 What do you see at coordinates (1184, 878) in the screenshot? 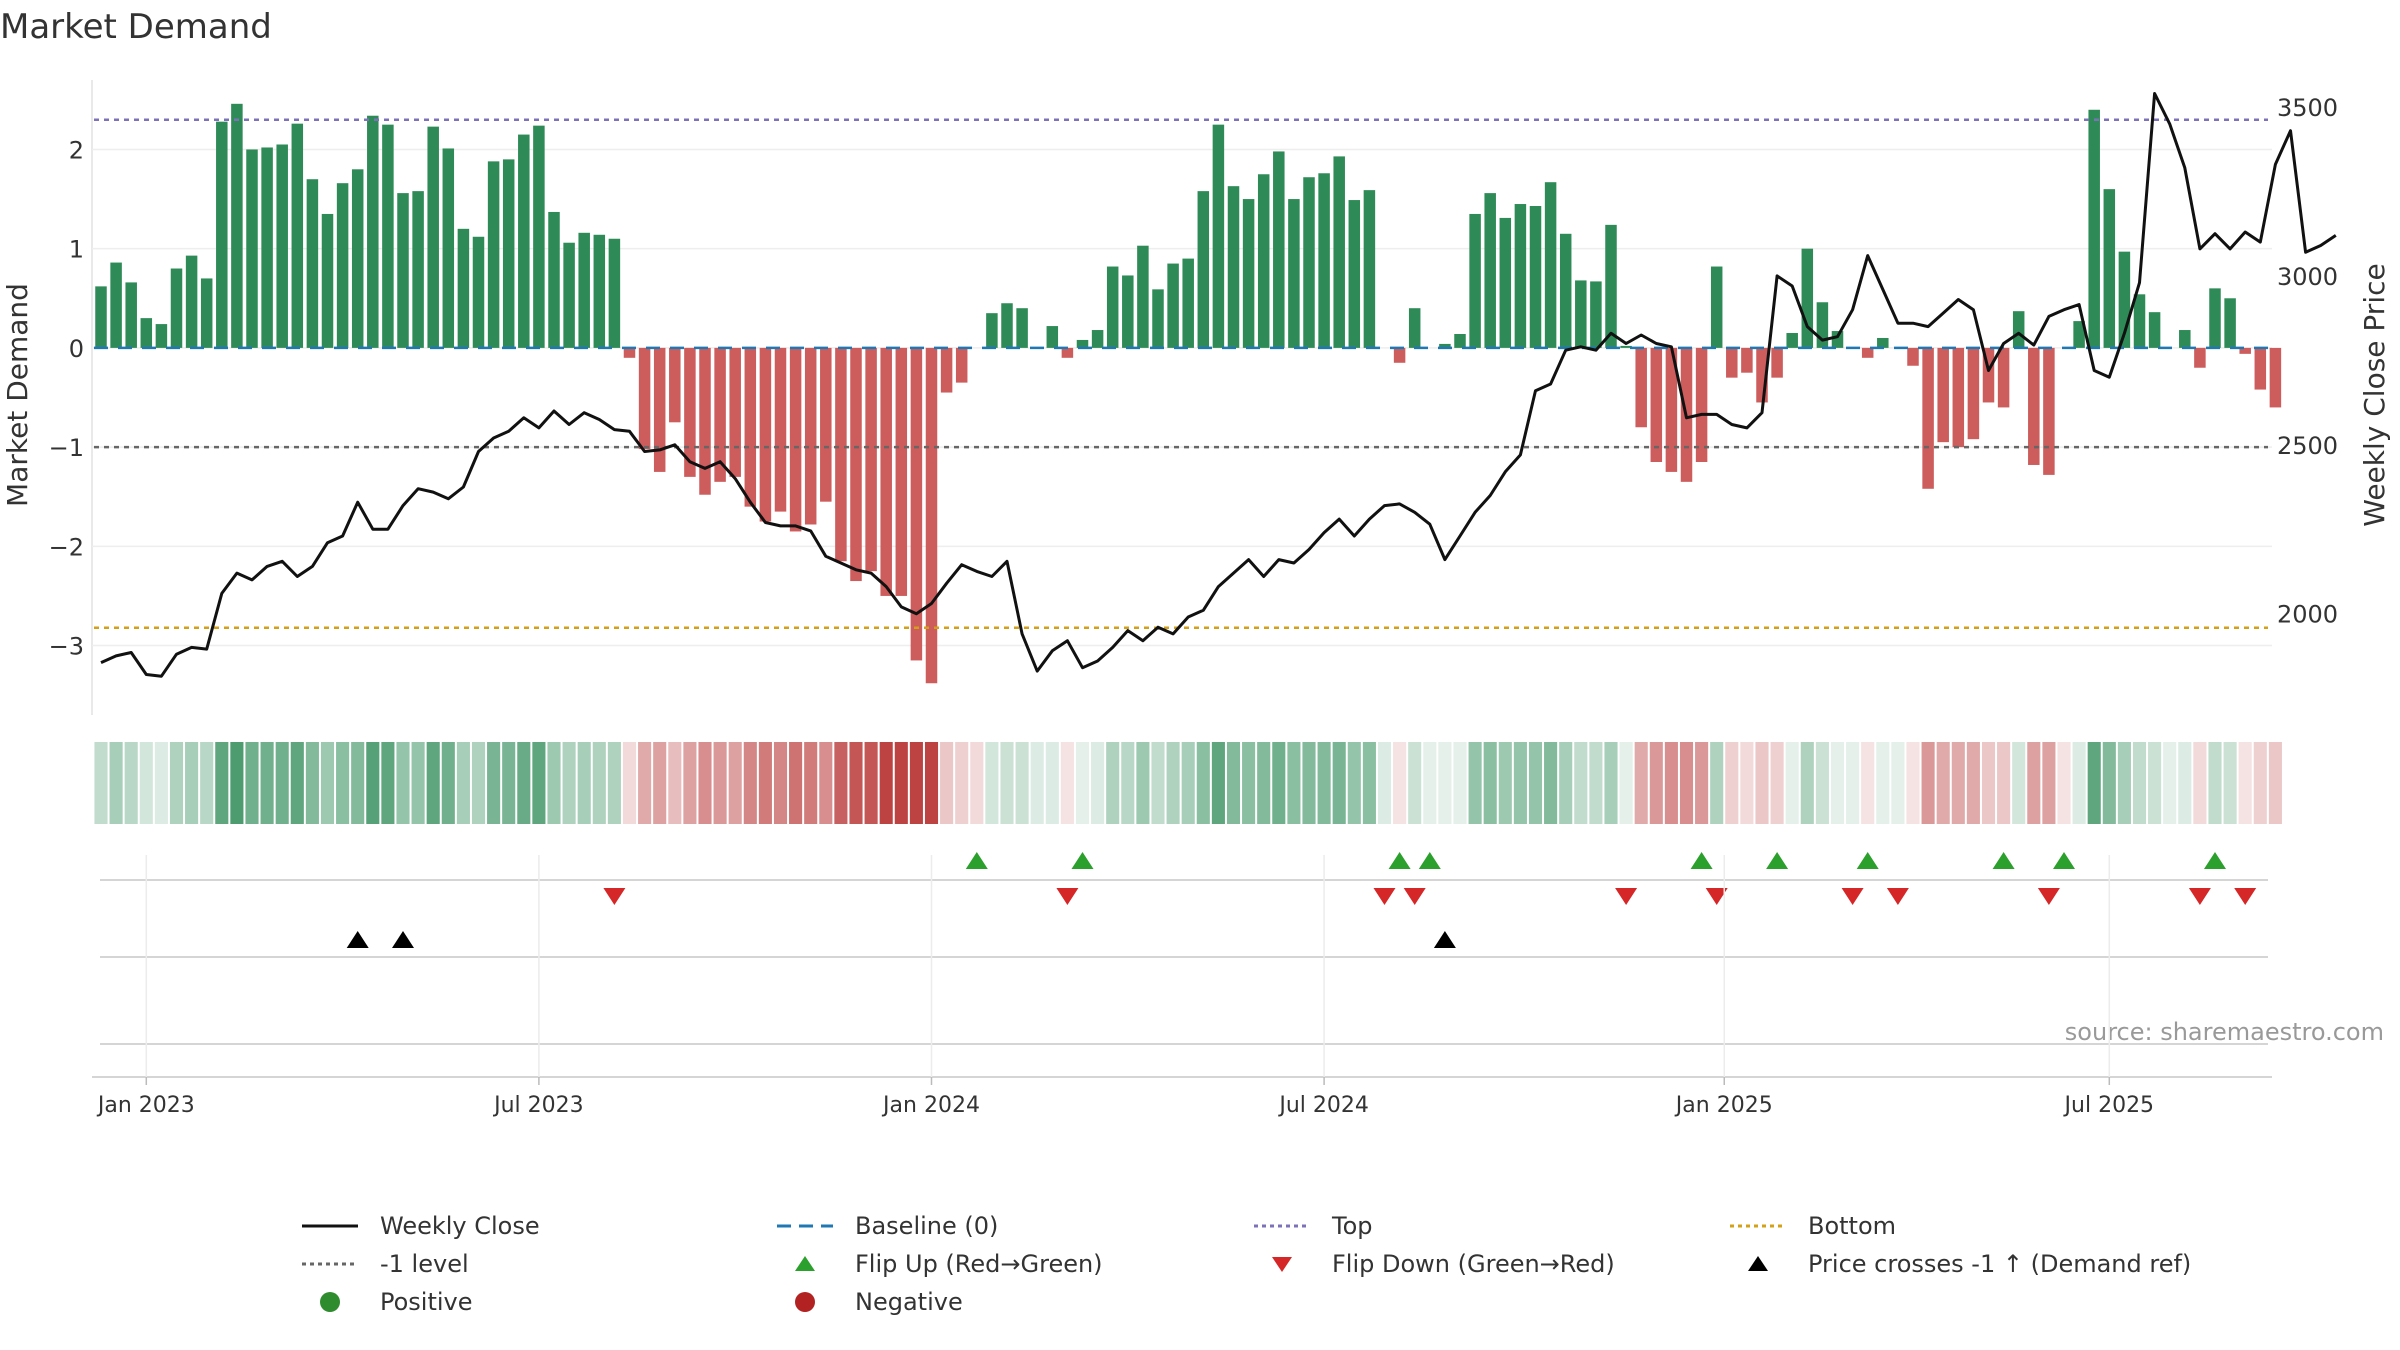
I see `flip-marker-panel` at bounding box center [1184, 878].